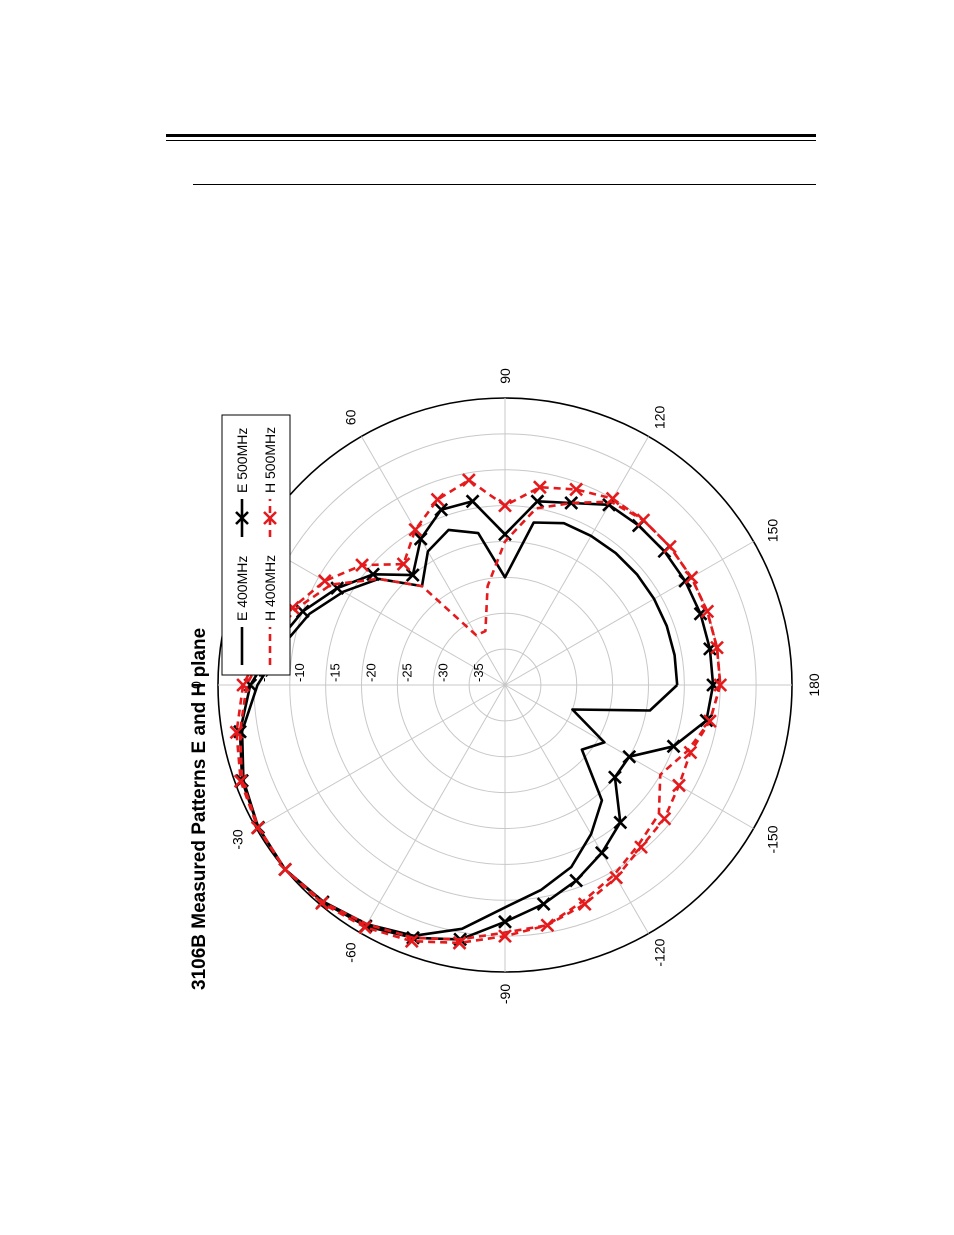  Describe the element at coordinates (505, 376) in the screenshot. I see `angle-label-3: 90` at that location.